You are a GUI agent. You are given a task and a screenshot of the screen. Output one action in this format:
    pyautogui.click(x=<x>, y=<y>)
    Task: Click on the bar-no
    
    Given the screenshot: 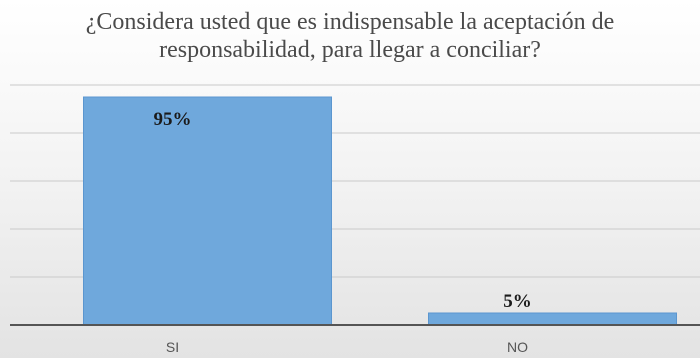 What is the action you would take?
    pyautogui.click(x=552, y=319)
    